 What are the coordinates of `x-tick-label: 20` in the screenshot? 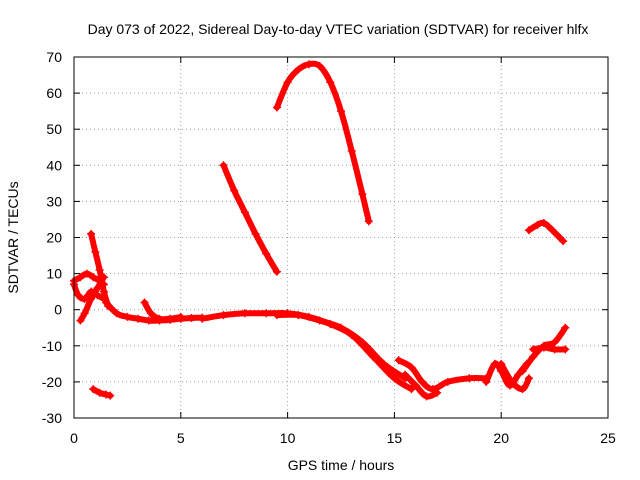 It's located at (501, 438).